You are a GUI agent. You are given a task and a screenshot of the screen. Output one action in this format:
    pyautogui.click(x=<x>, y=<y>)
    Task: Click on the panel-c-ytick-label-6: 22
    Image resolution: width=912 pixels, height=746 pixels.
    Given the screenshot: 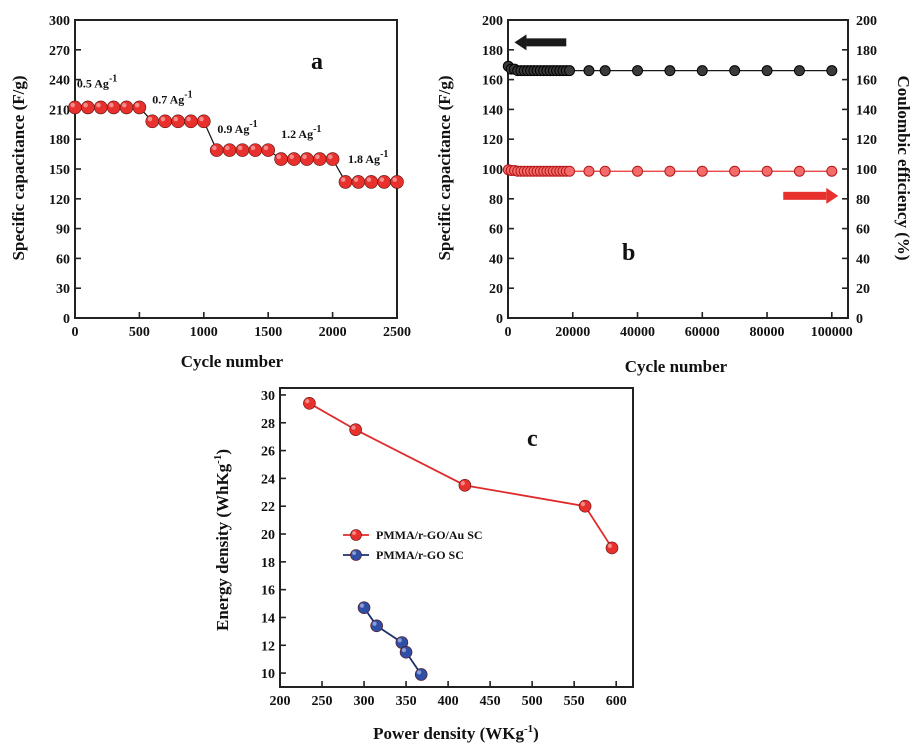 What is the action you would take?
    pyautogui.click(x=268, y=507)
    